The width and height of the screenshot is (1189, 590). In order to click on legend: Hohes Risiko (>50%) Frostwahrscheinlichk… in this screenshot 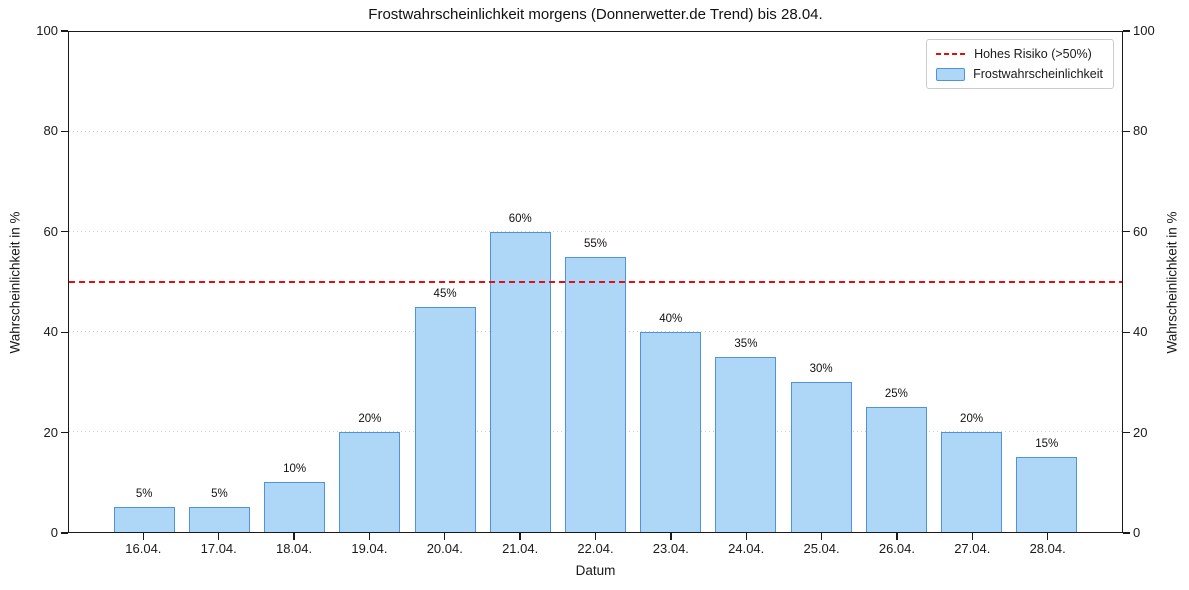, I will do `click(1020, 64)`.